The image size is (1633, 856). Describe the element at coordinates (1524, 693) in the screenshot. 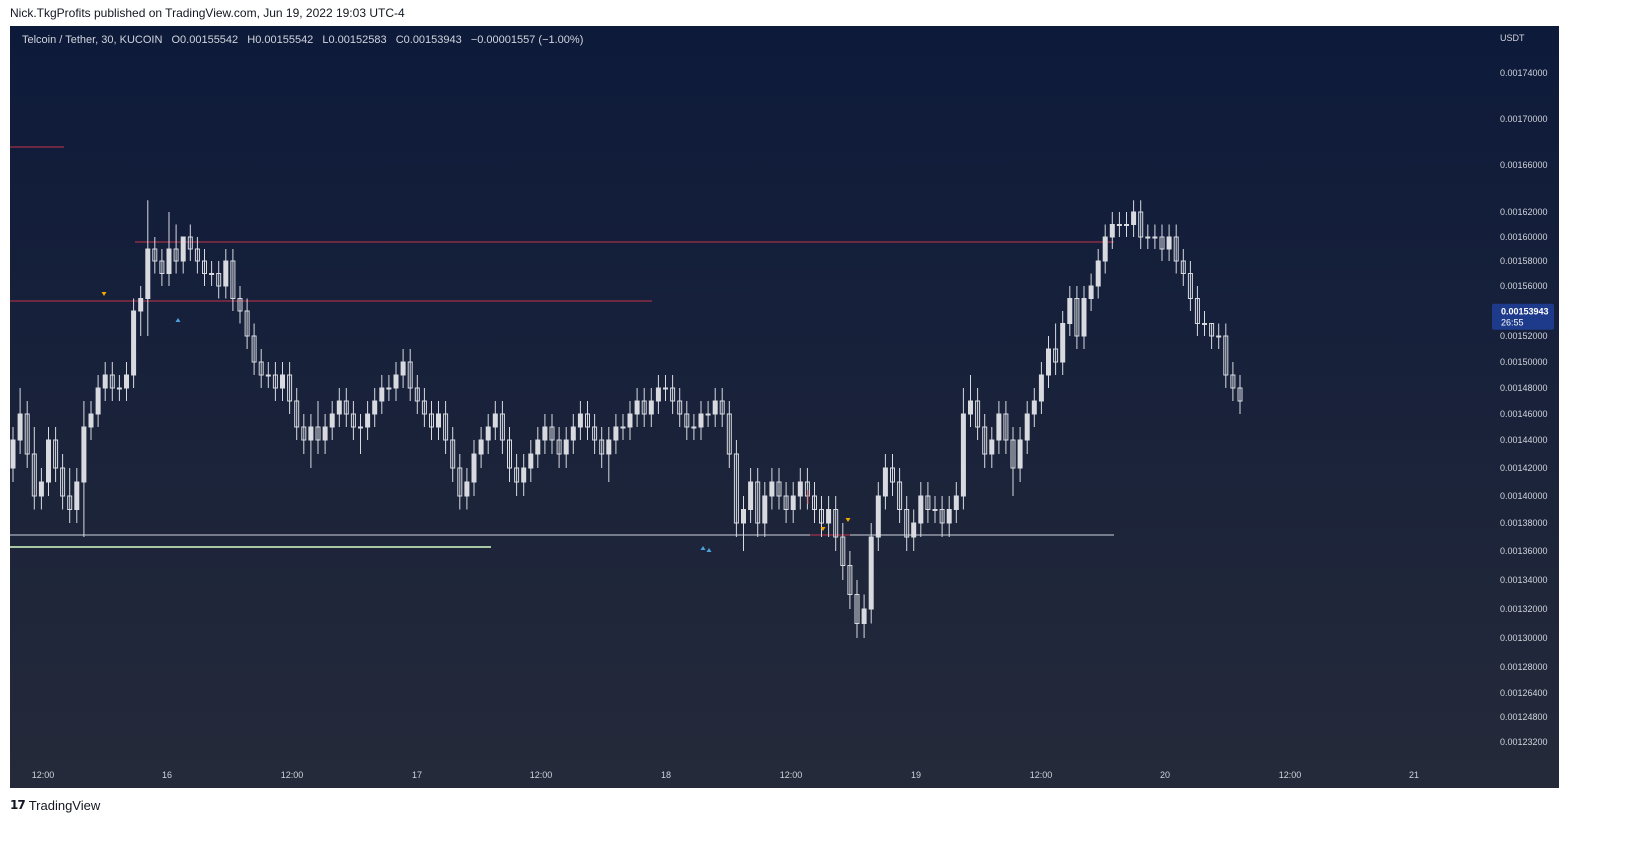

I see `y-tick-label: 0.00126400` at that location.